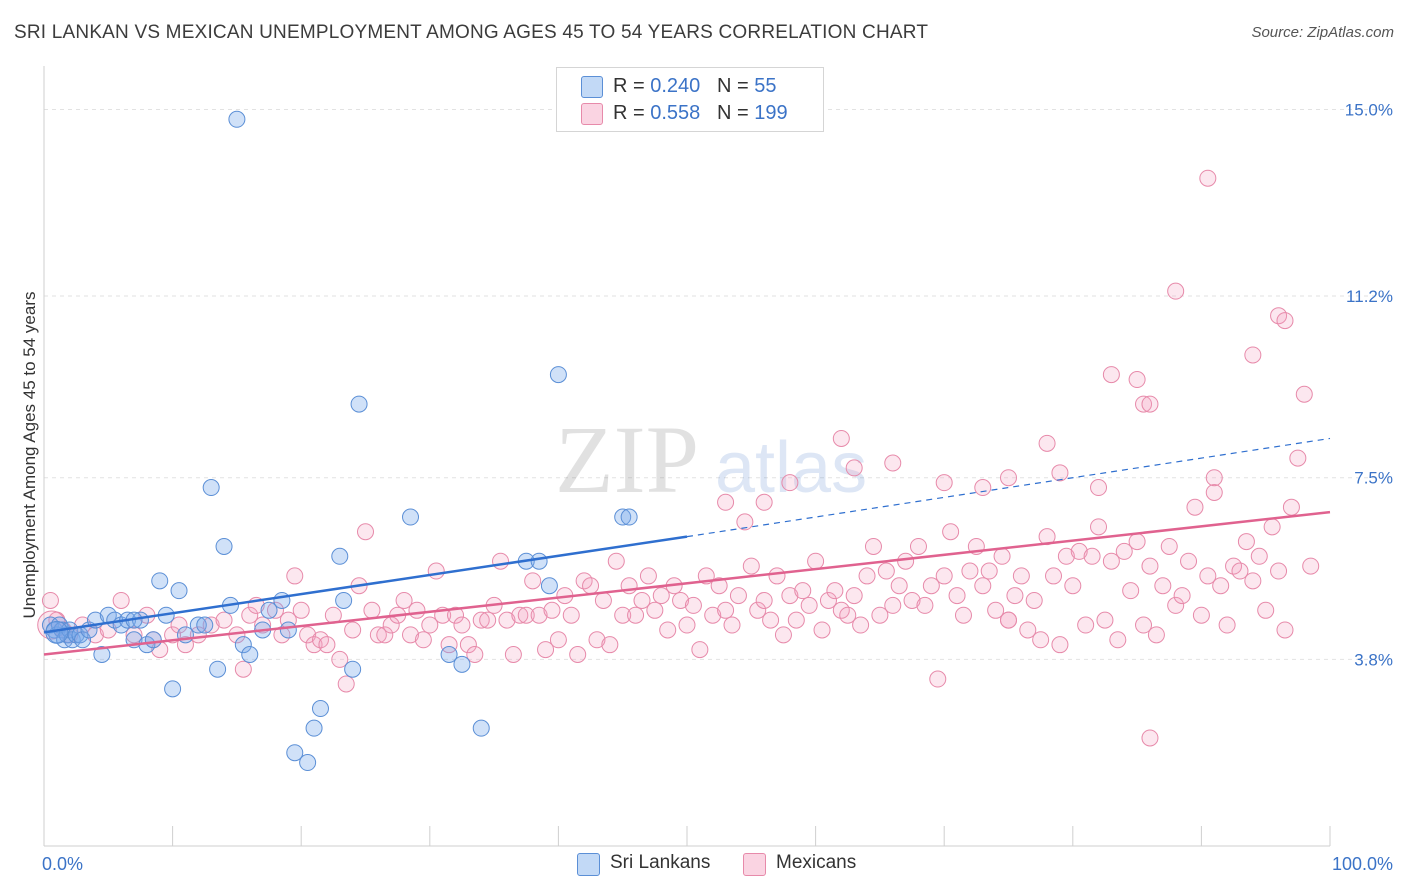 This screenshot has height=892, width=1406. Describe the element at coordinates (711, 459) in the screenshot. I see `watermark: ZIP atlas` at that location.